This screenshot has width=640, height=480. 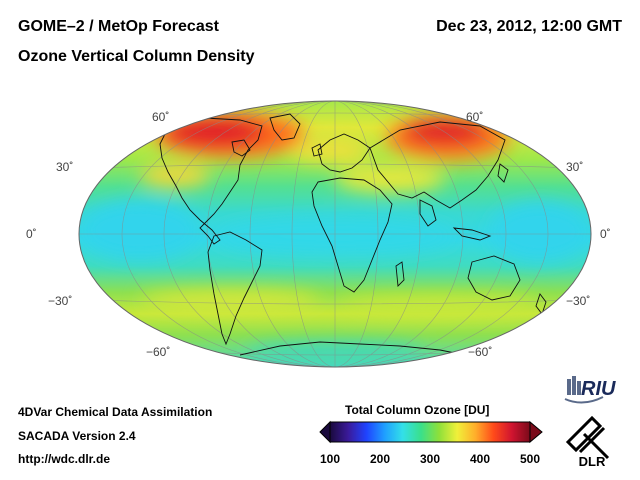 What do you see at coordinates (65, 167) in the screenshot?
I see `lat-label-30n-left: 30˚` at bounding box center [65, 167].